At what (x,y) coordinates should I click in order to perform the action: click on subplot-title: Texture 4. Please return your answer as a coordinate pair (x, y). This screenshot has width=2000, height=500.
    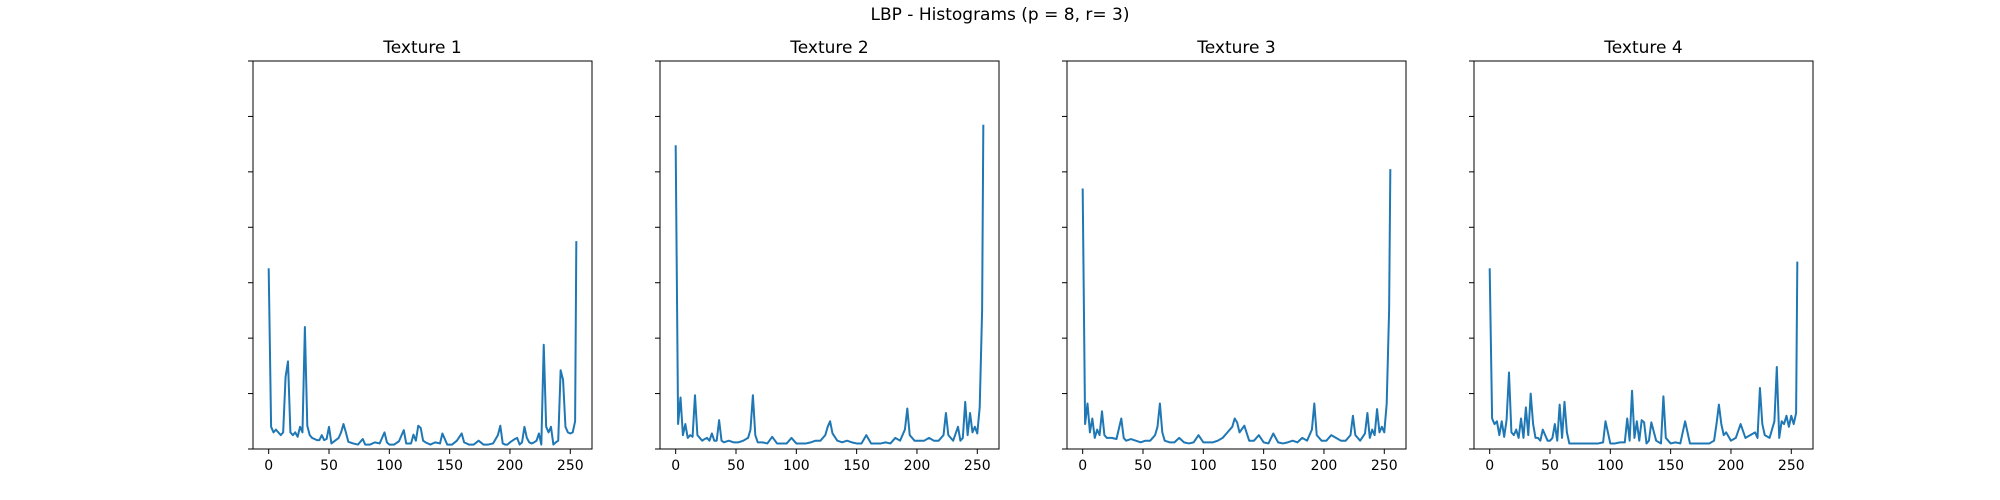
    Looking at the image, I should click on (1642, 48).